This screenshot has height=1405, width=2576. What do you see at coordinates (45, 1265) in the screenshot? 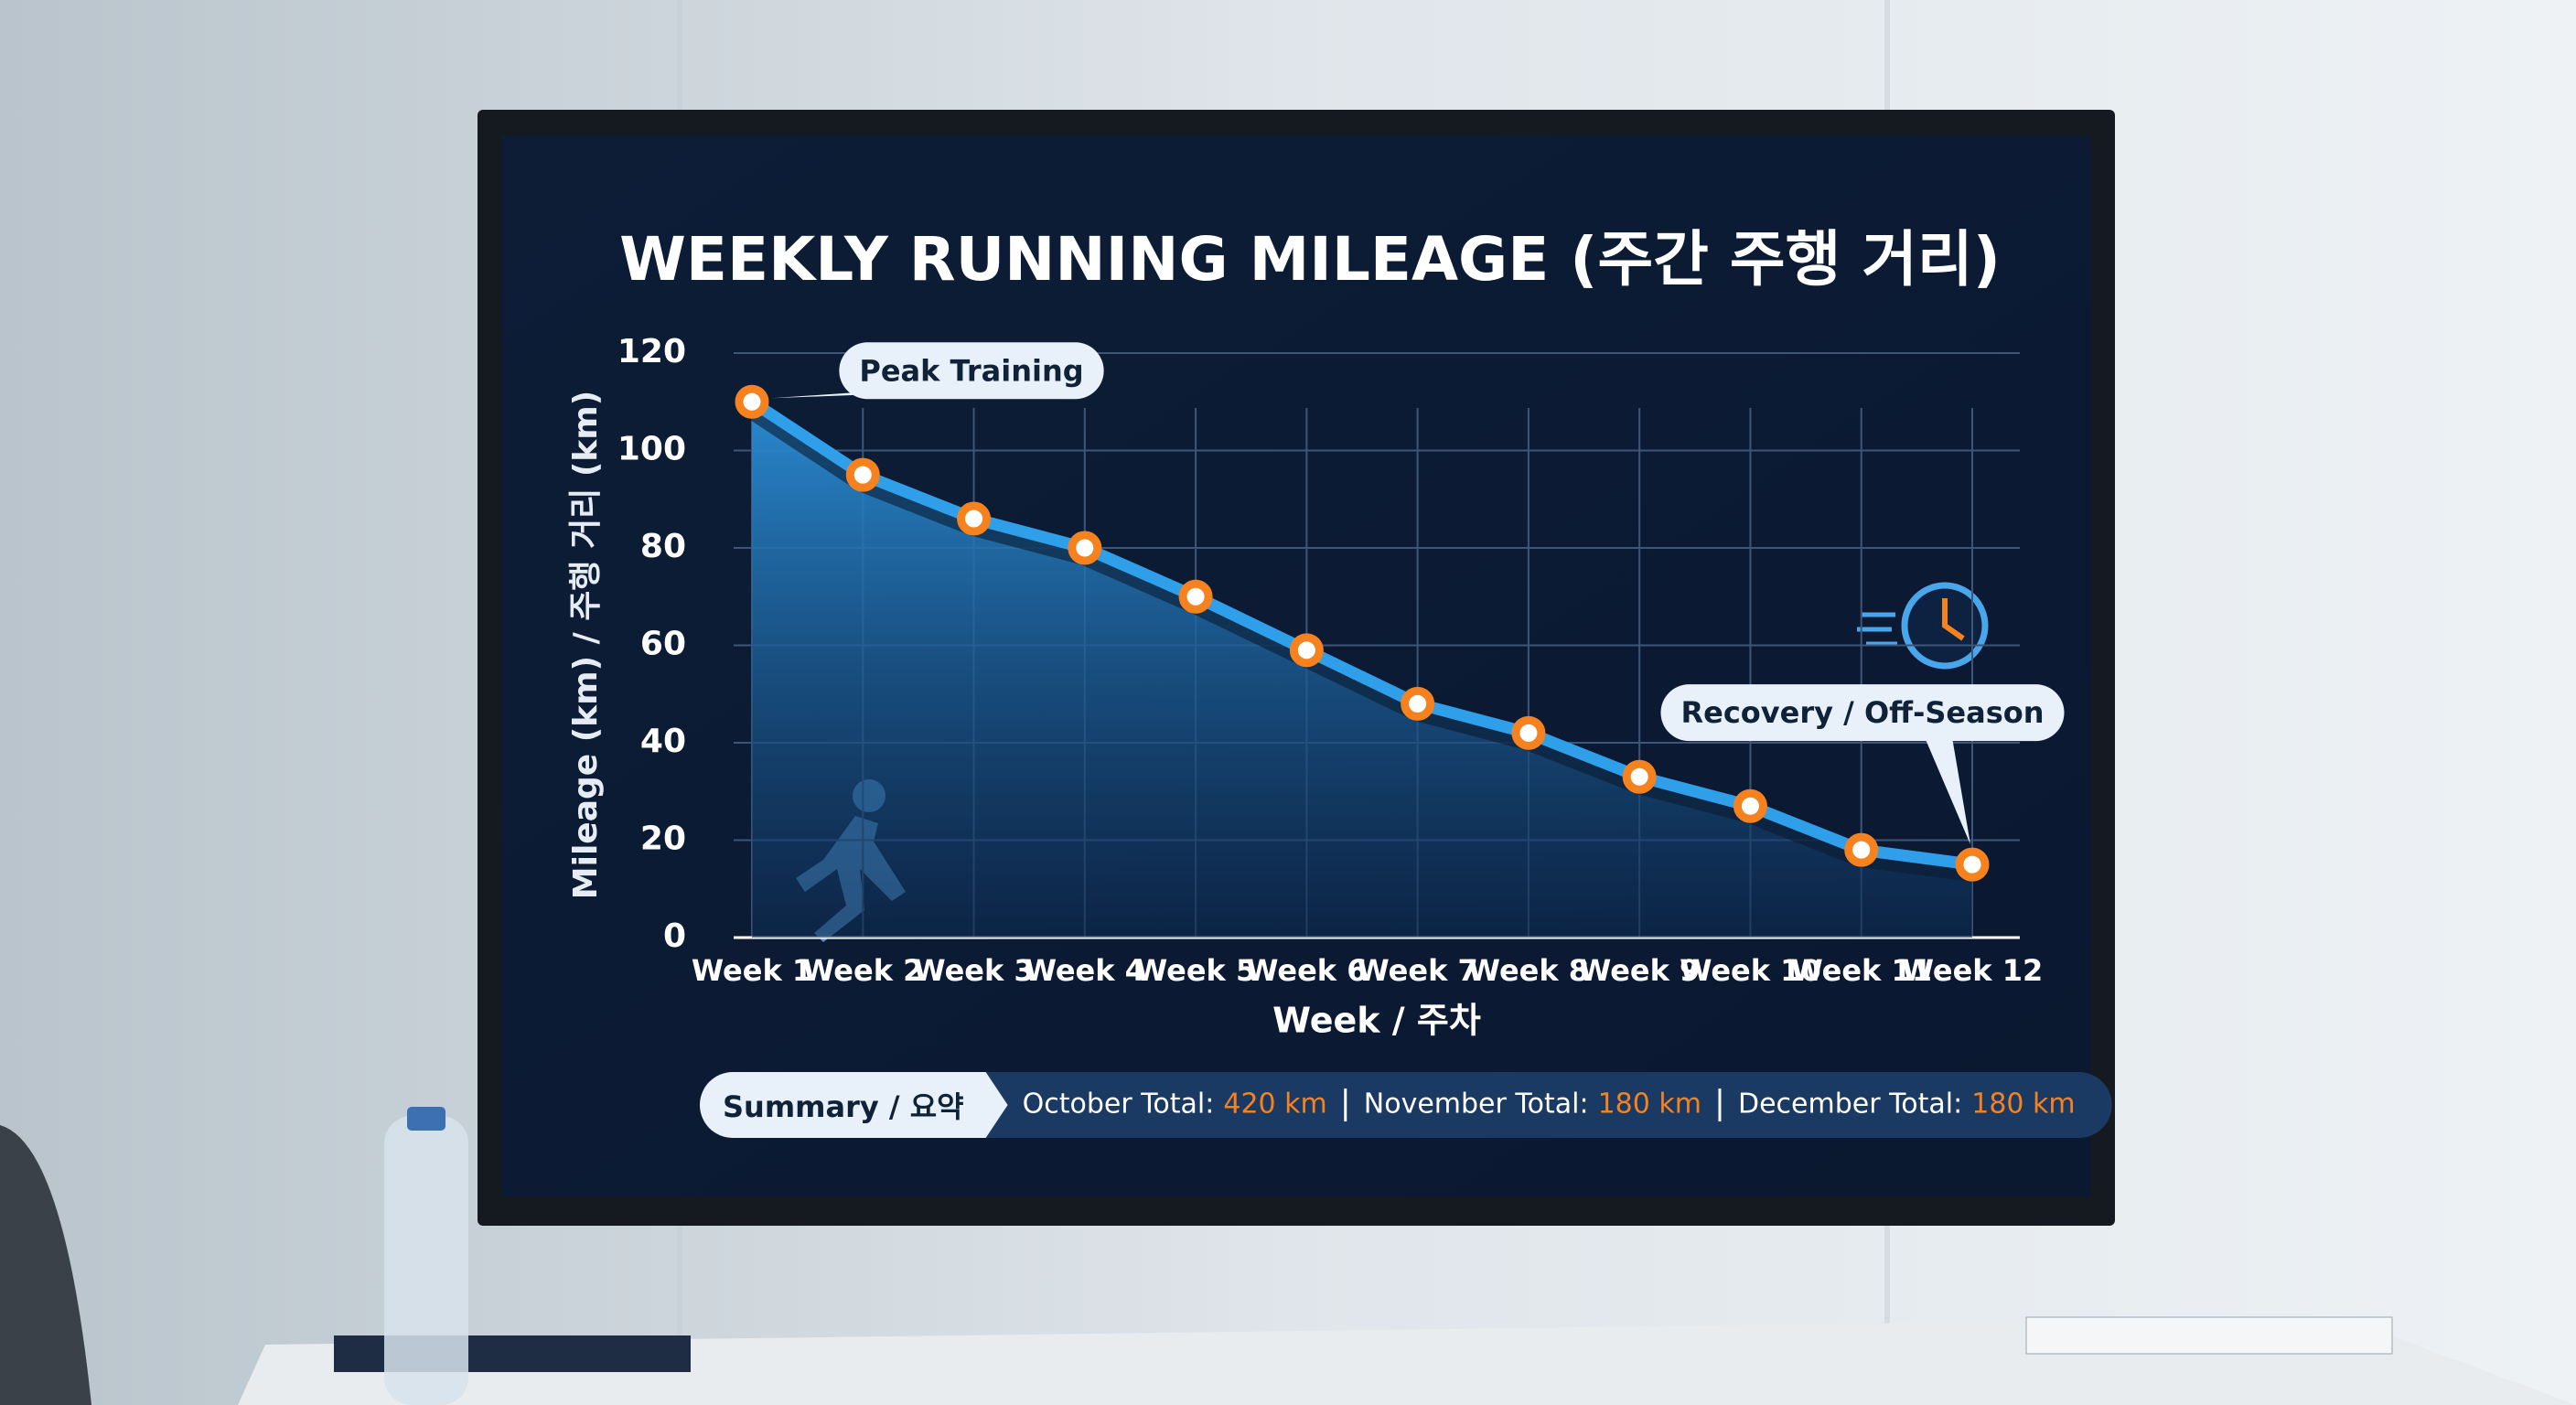
I see `chair` at bounding box center [45, 1265].